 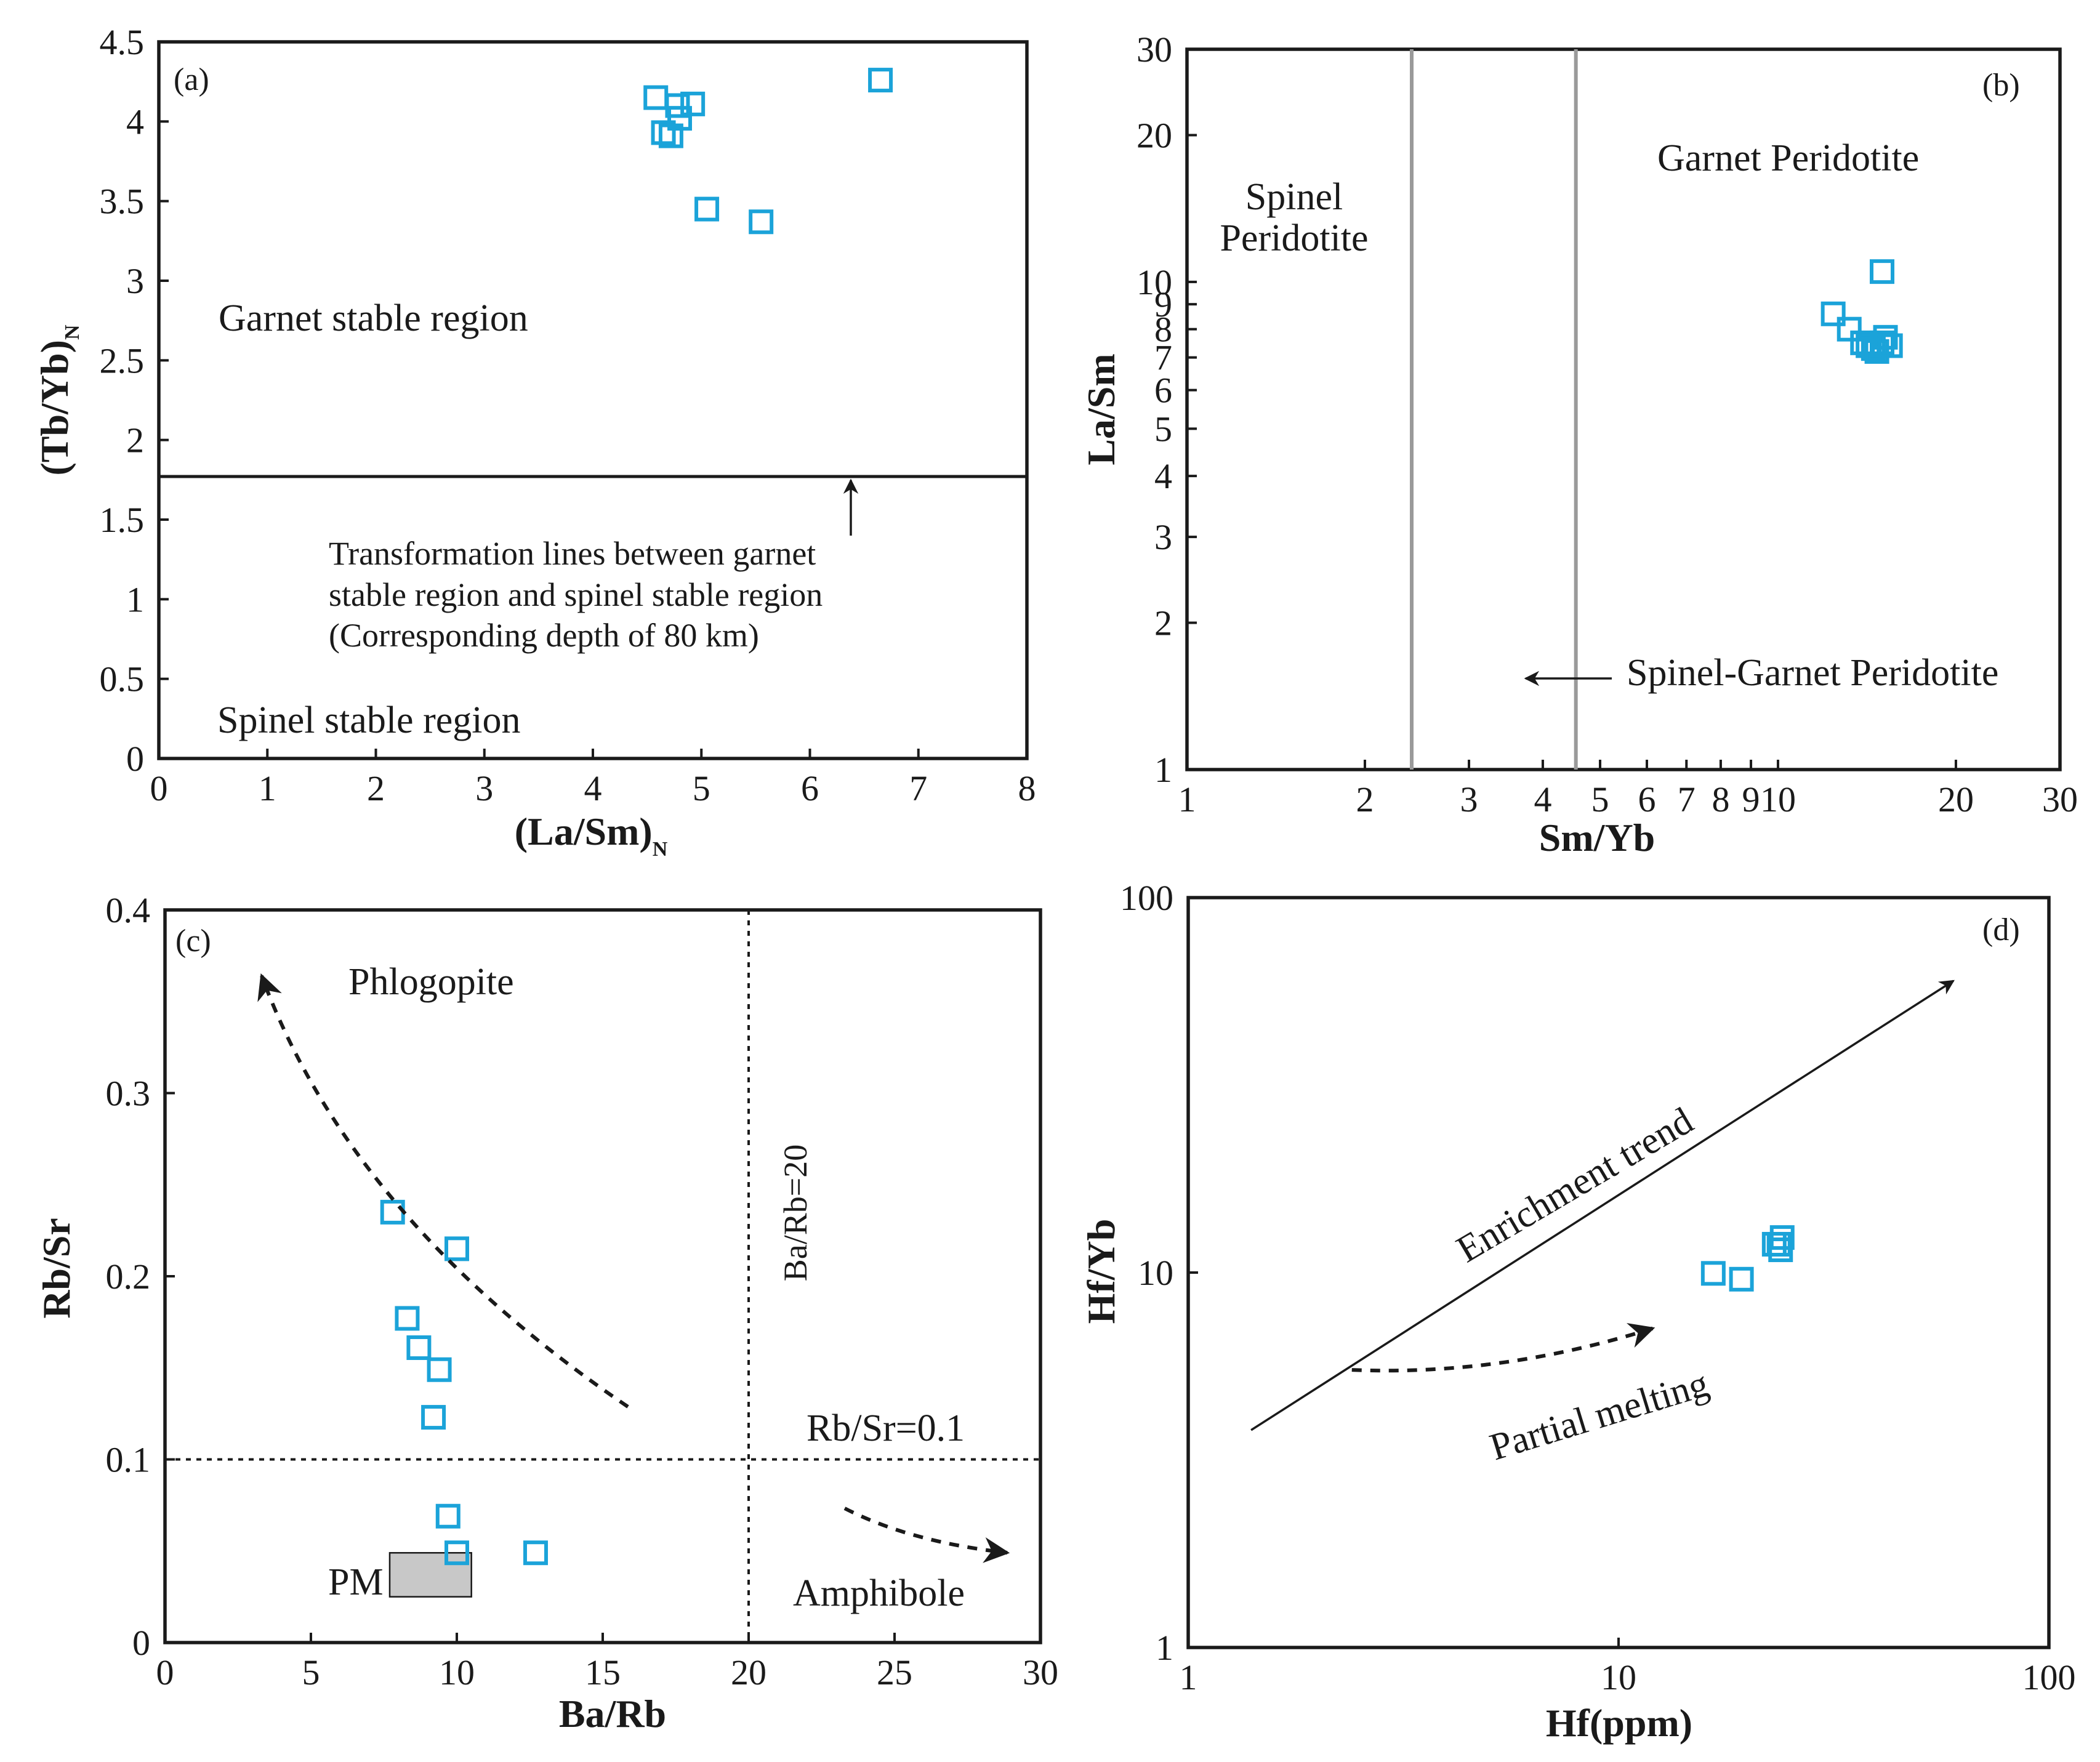 What do you see at coordinates (702, 788) in the screenshot?
I see `panel-a-x-tick-label: 5` at bounding box center [702, 788].